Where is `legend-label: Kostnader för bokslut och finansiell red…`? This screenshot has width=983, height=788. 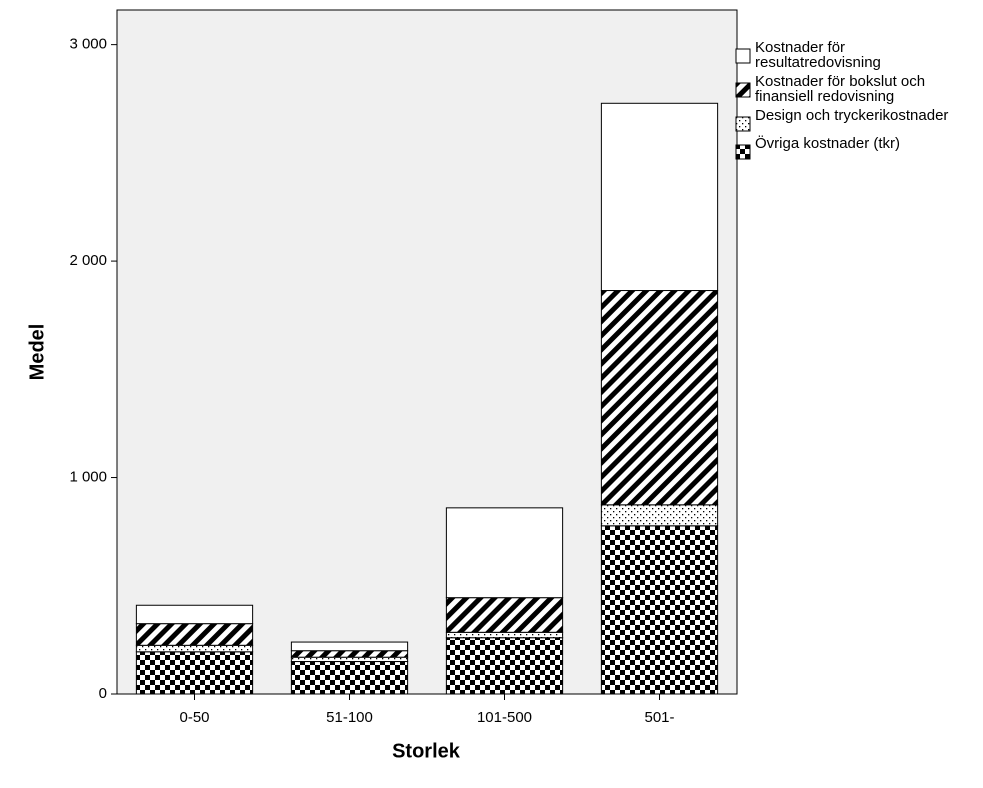 legend-label: Kostnader för bokslut och finansiell red… is located at coordinates (840, 89).